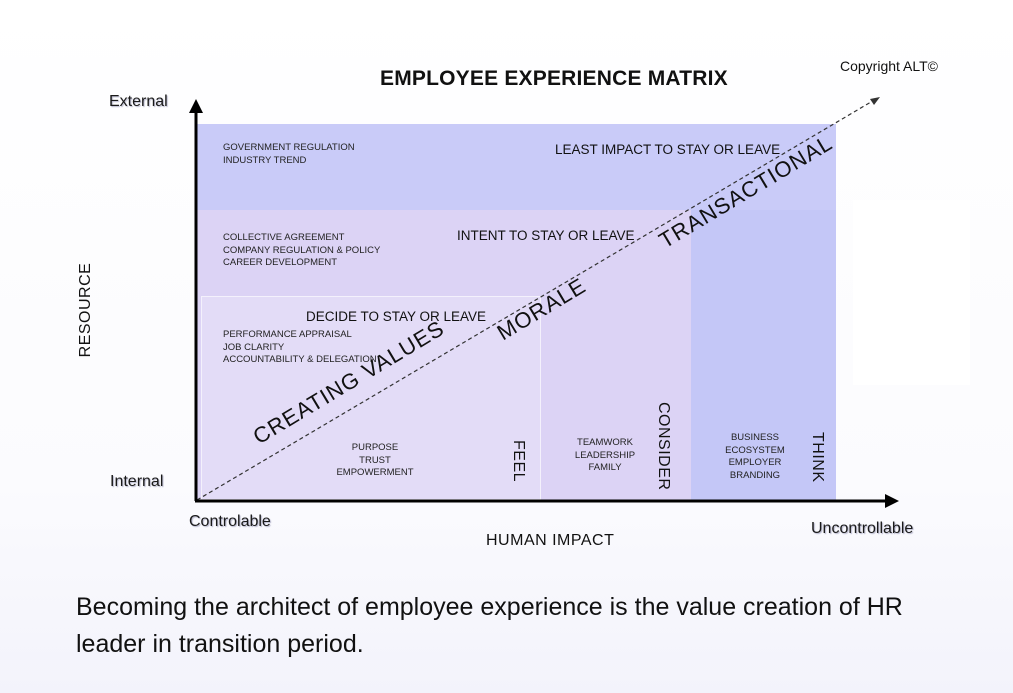  Describe the element at coordinates (289, 147) in the screenshot. I see `list-item: GOVERNMENT REGULATION` at that location.